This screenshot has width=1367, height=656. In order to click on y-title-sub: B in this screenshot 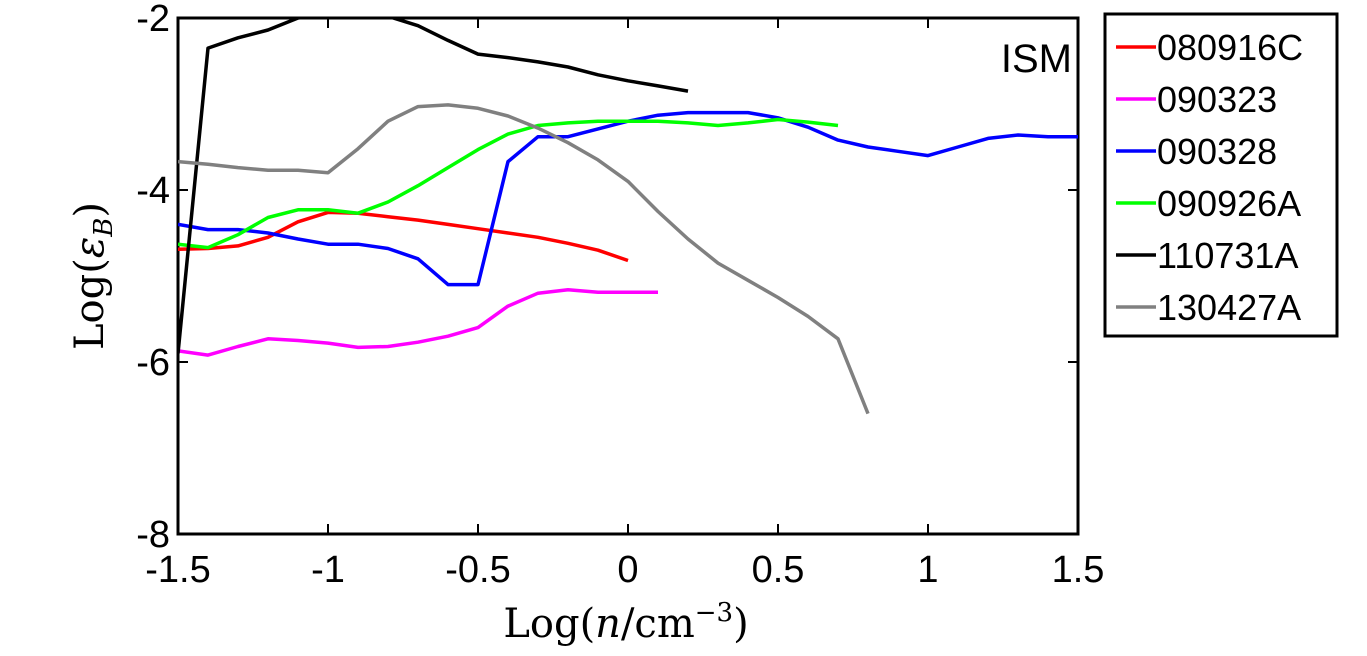, I will do `click(104, 228)`.